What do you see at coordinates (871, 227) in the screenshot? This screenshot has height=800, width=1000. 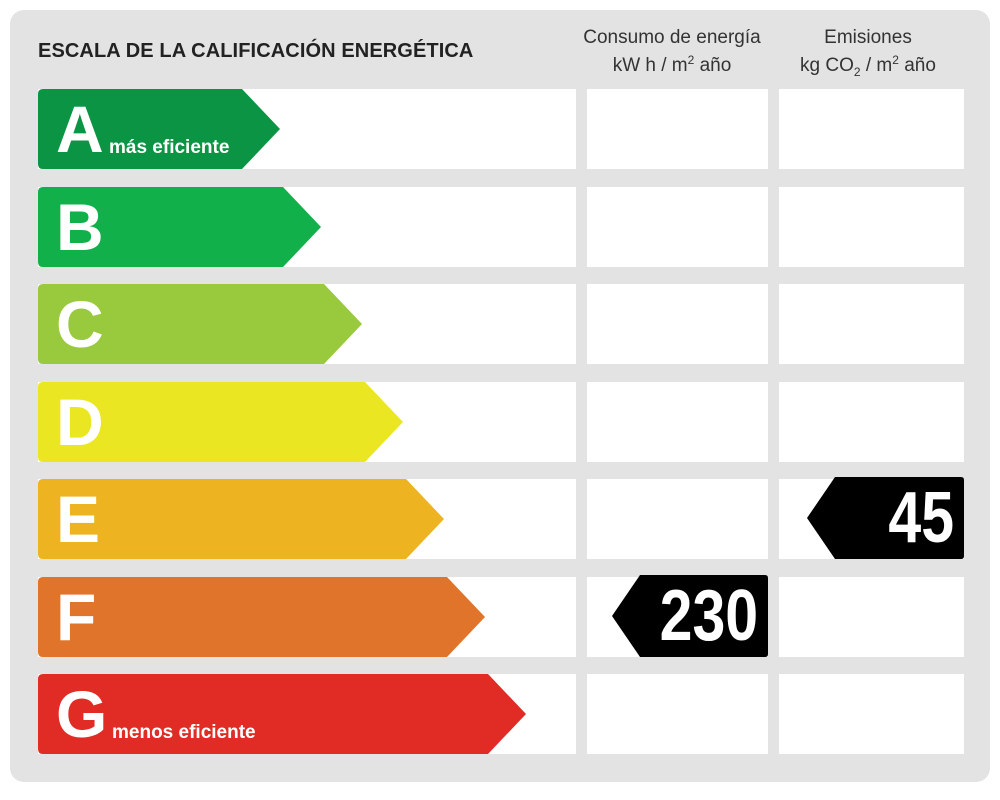 I see `emissions-cell-b` at bounding box center [871, 227].